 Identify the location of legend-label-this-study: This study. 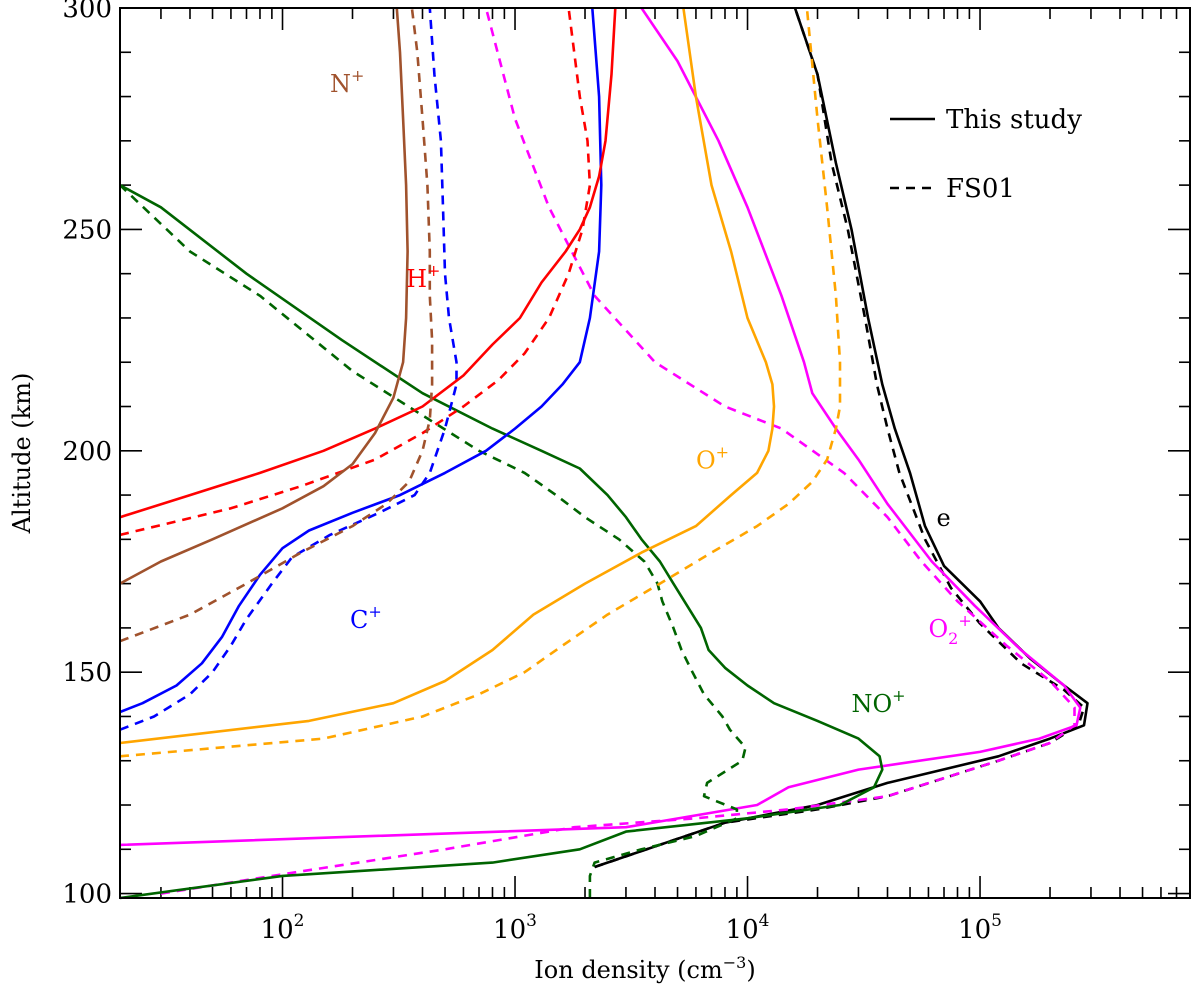
(1014, 120).